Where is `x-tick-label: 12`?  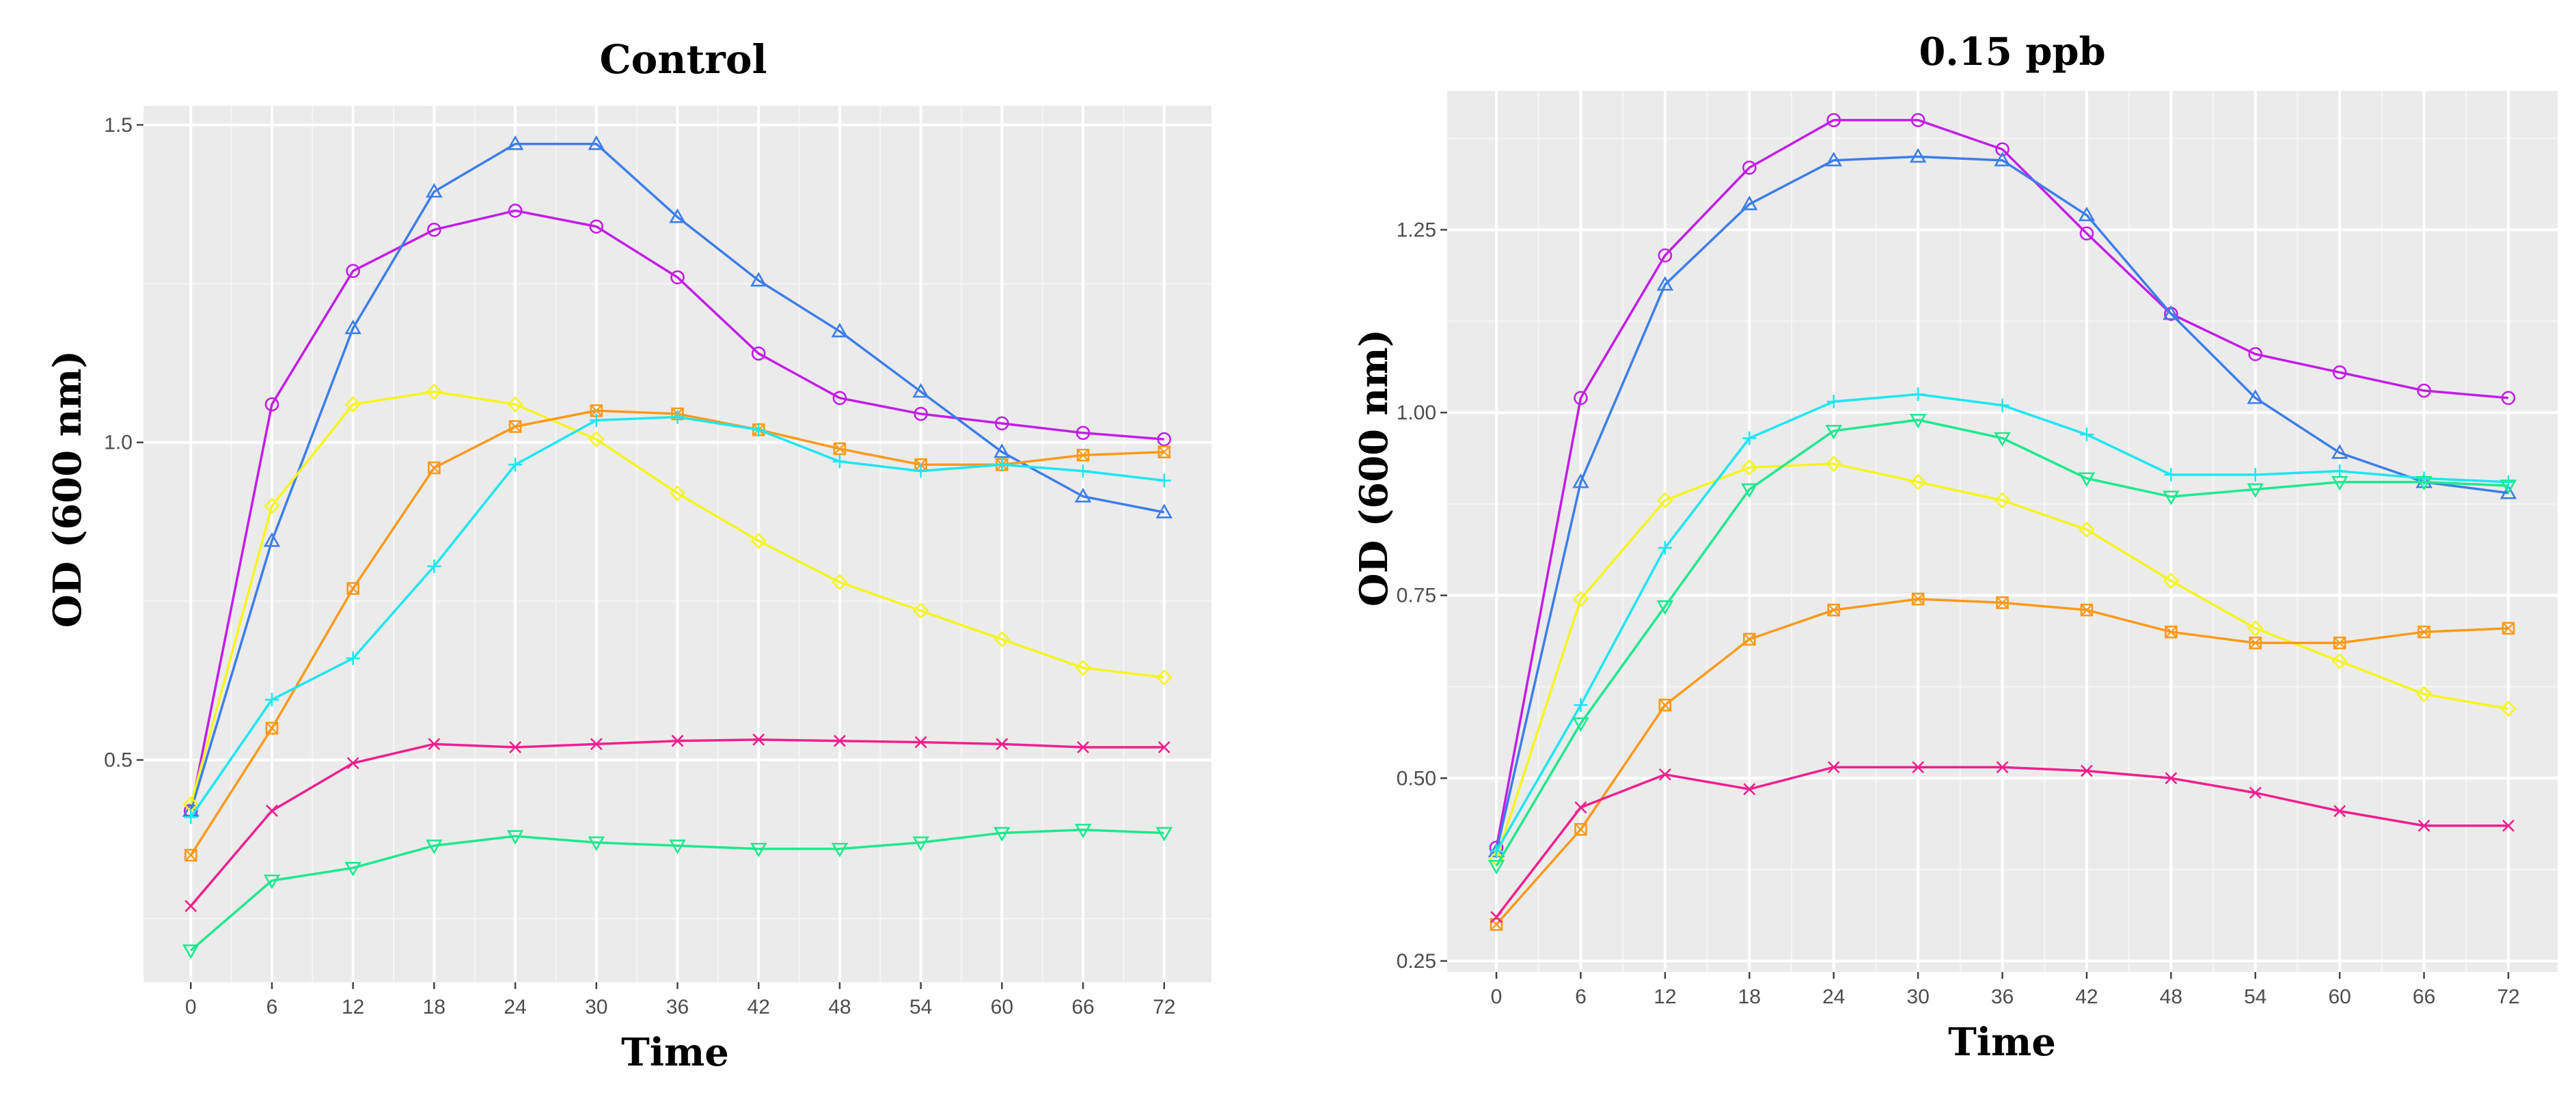
x-tick-label: 12 is located at coordinates (1665, 997).